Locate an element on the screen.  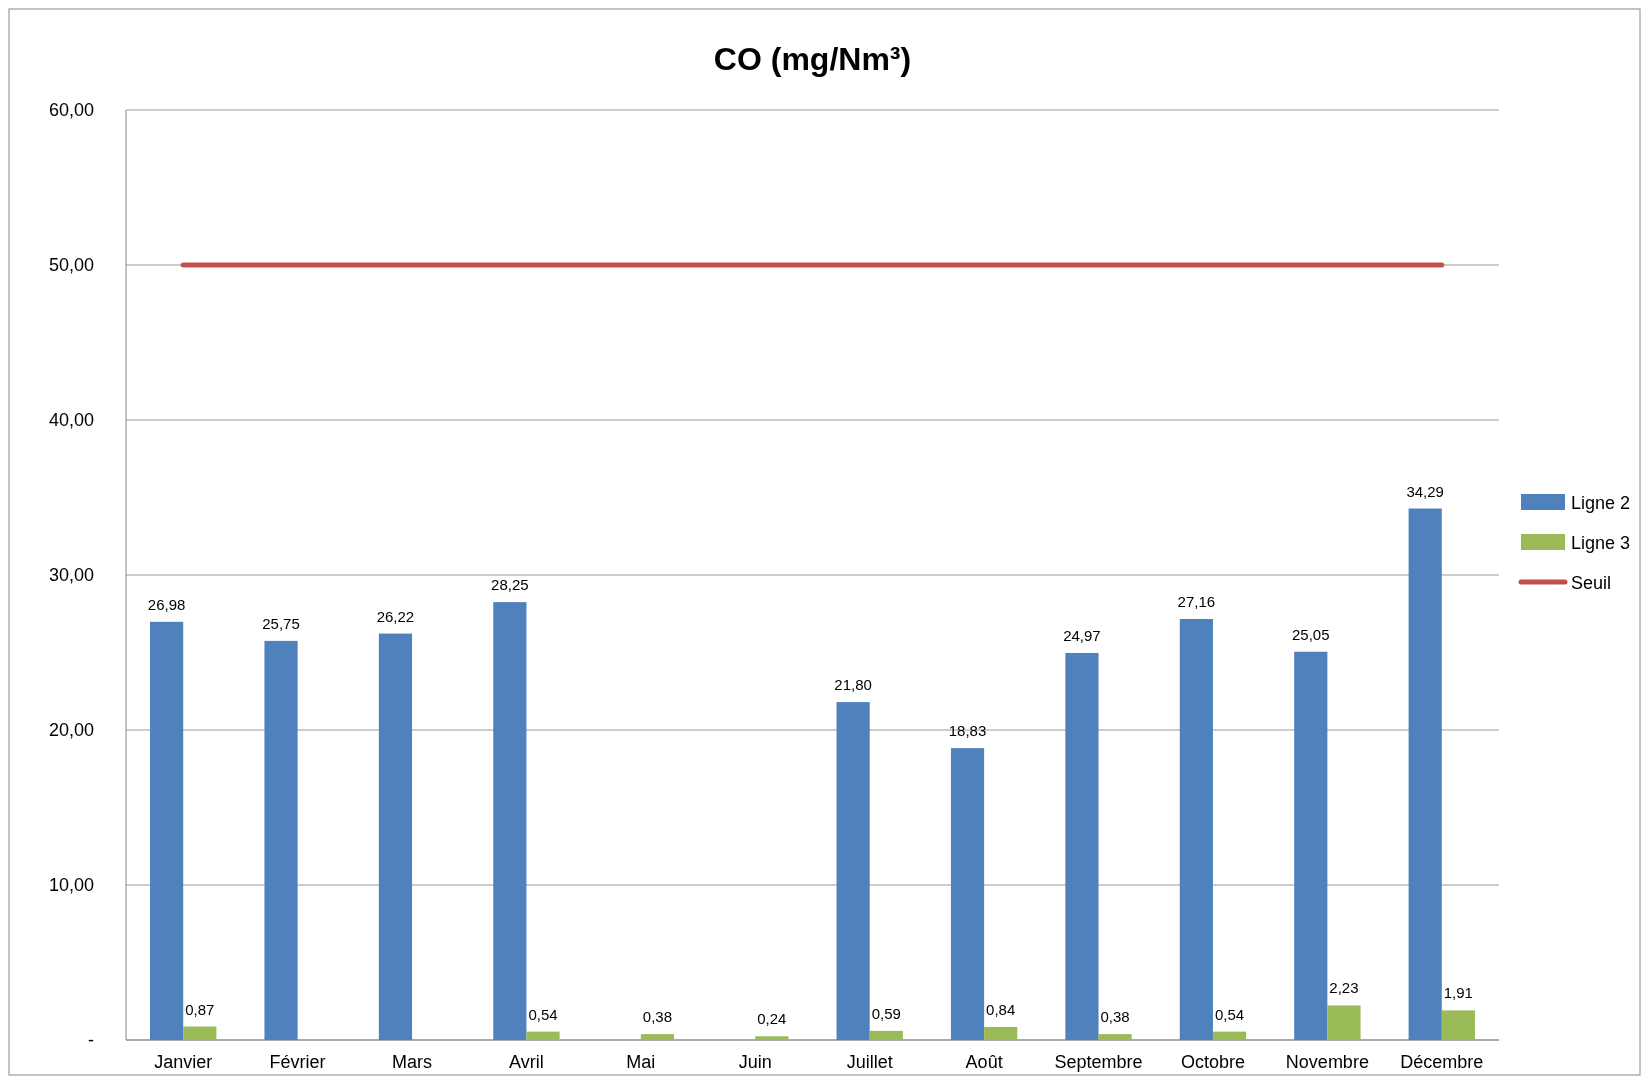
x-tick-label: Juin is located at coordinates (755, 1062).